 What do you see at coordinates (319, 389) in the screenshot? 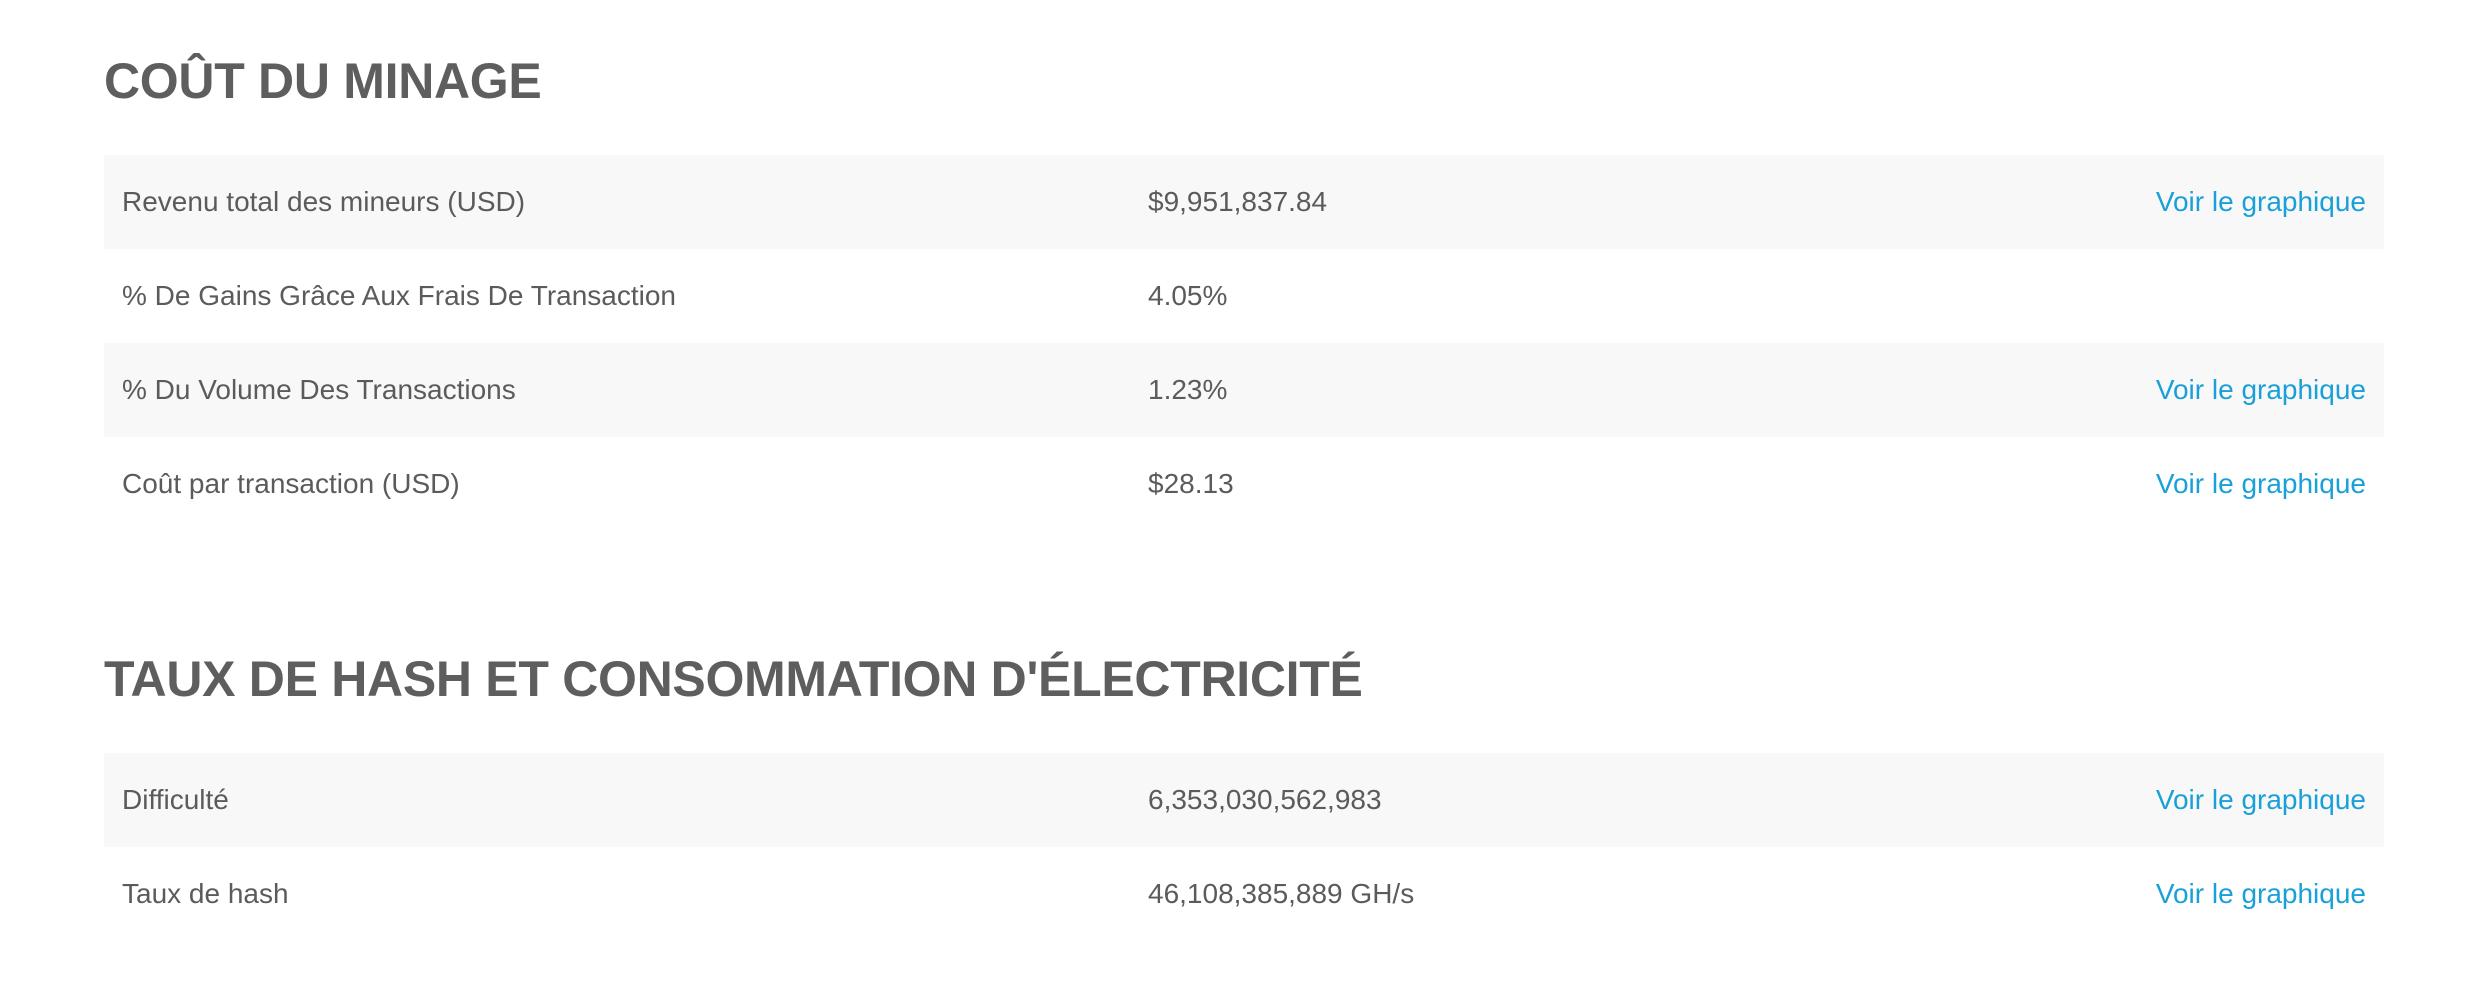
I see `row-label: % Du Volume Des Transactions` at bounding box center [319, 389].